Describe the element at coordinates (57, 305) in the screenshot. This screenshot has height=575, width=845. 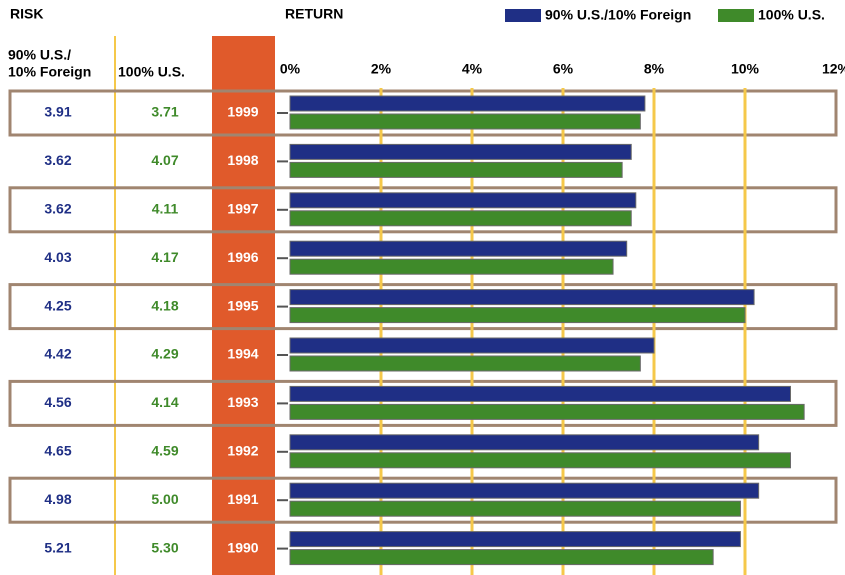
I see `risk-value: 4.25` at that location.